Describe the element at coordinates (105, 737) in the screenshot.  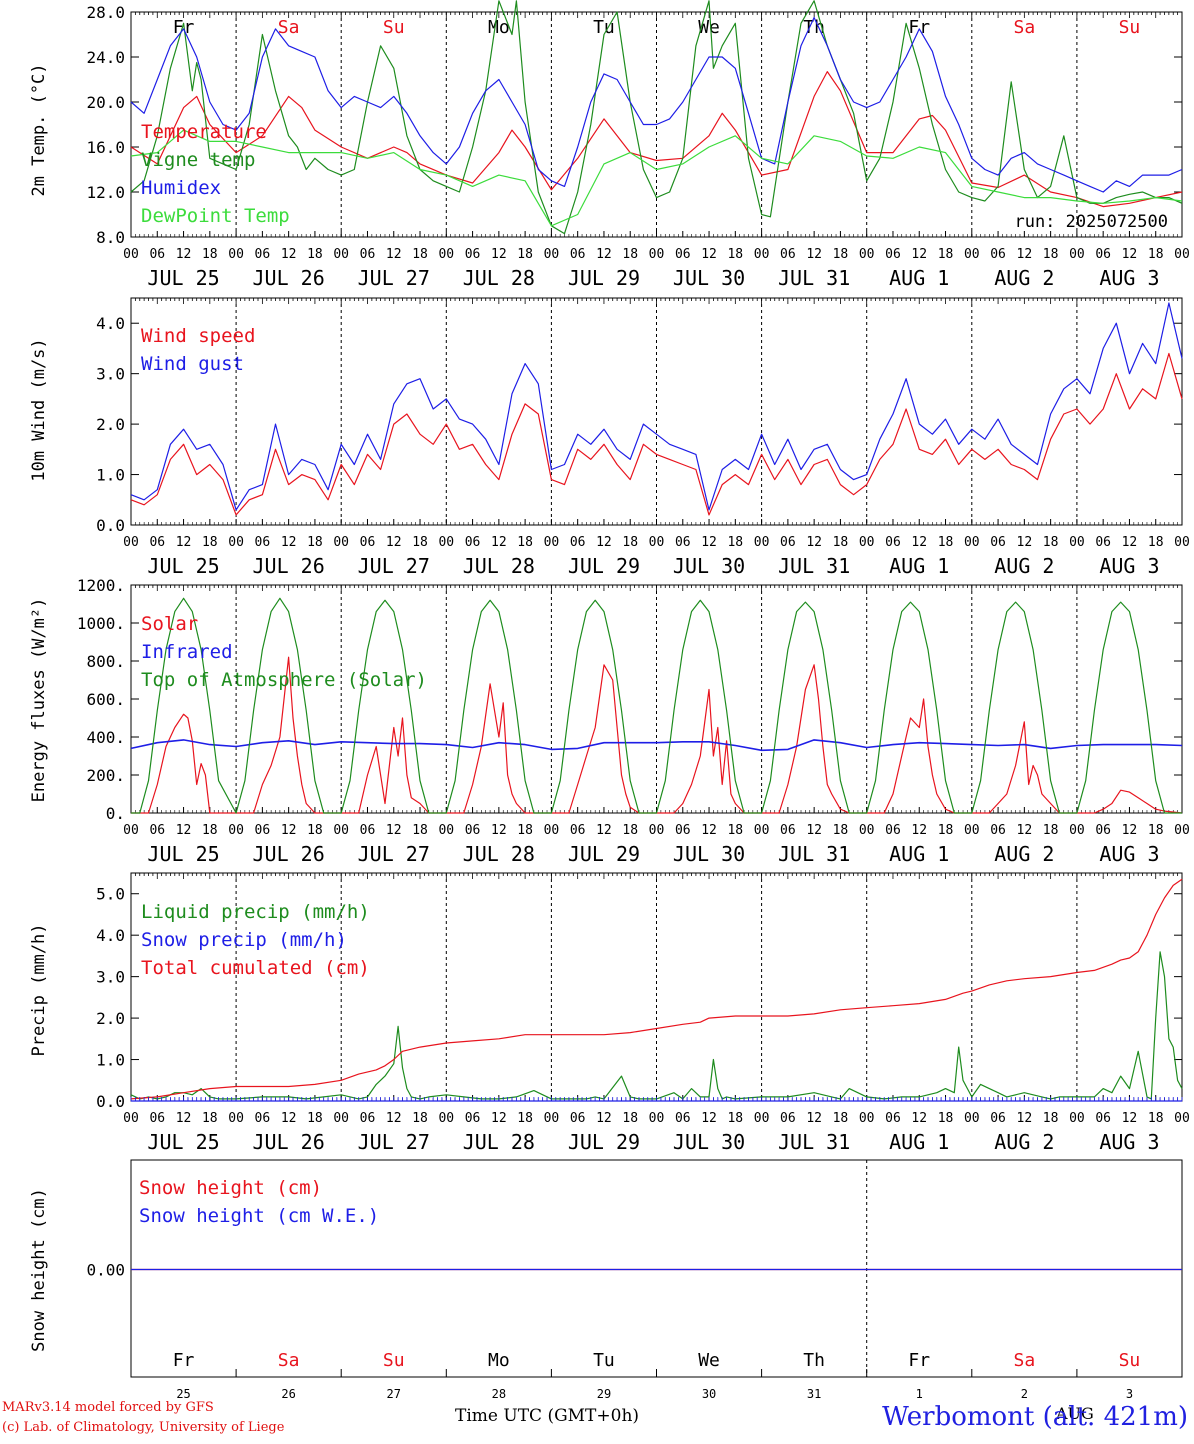
I see `y-tick-label: 400.` at that location.